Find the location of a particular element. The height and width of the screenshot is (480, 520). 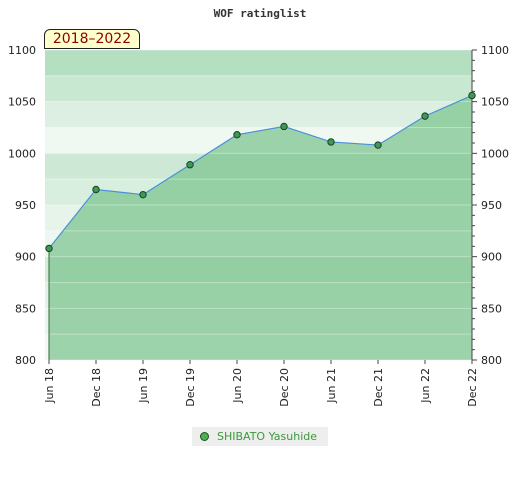

y-tick-label-left: 1100 is located at coordinates (22, 50).